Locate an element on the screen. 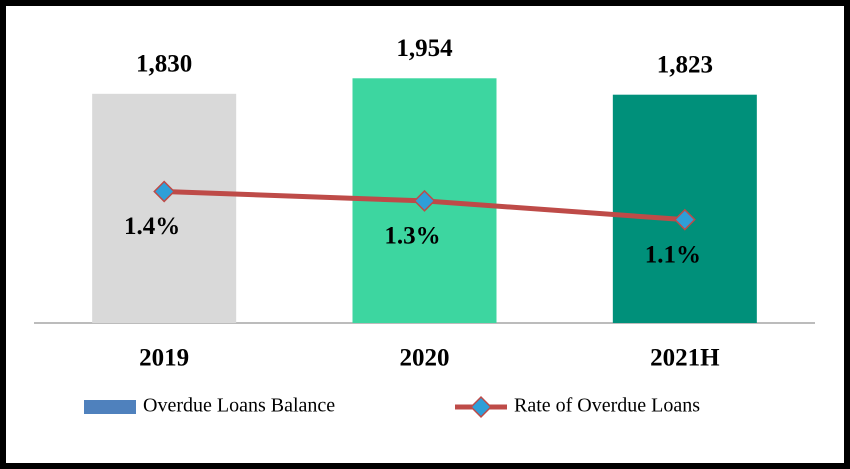 This screenshot has height=469, width=850. value-label: 1.4% is located at coordinates (152, 226).